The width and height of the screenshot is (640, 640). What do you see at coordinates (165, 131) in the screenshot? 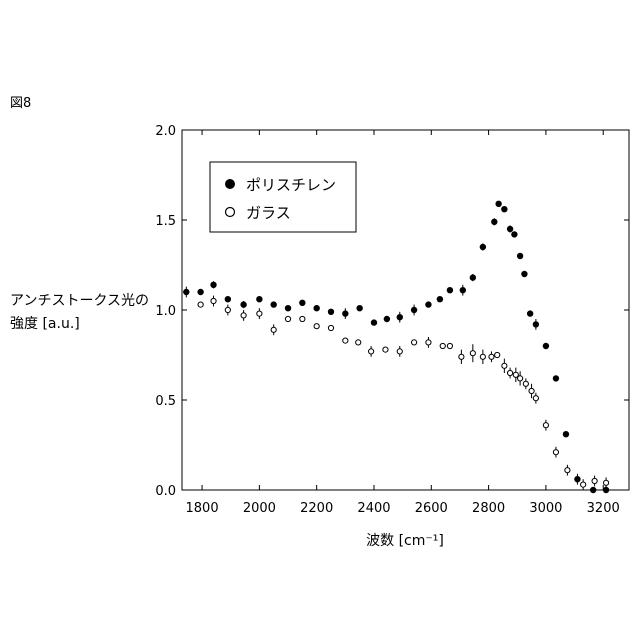
I see `y-tick-label: 2.0` at bounding box center [165, 131].